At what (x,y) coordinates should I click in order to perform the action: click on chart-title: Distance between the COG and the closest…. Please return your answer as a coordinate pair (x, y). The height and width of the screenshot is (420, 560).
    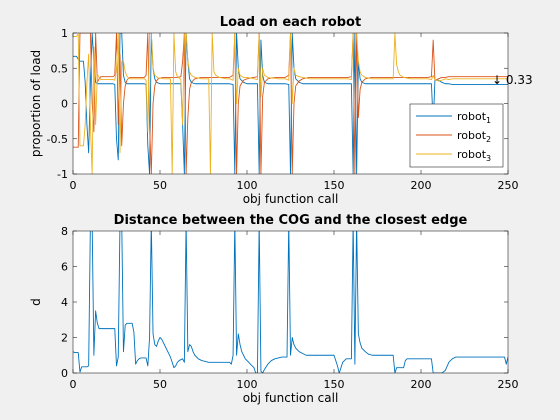
    Looking at the image, I should click on (291, 220).